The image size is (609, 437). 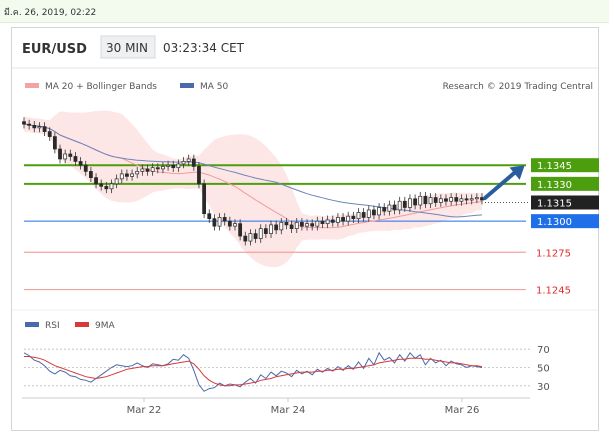 What do you see at coordinates (127, 48) in the screenshot?
I see `interval-label: 30 MIN` at bounding box center [127, 48].